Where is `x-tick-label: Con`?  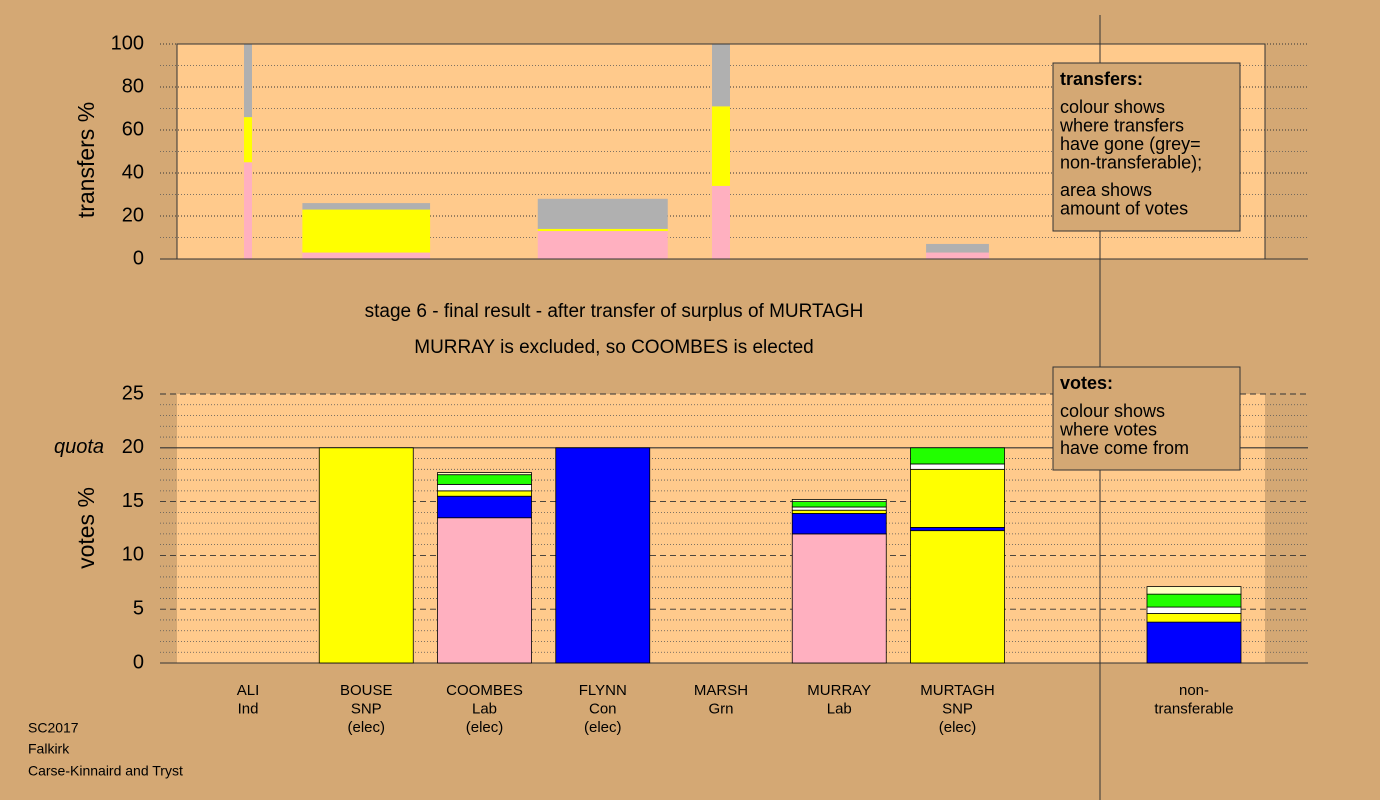
x-tick-label: Con is located at coordinates (603, 708).